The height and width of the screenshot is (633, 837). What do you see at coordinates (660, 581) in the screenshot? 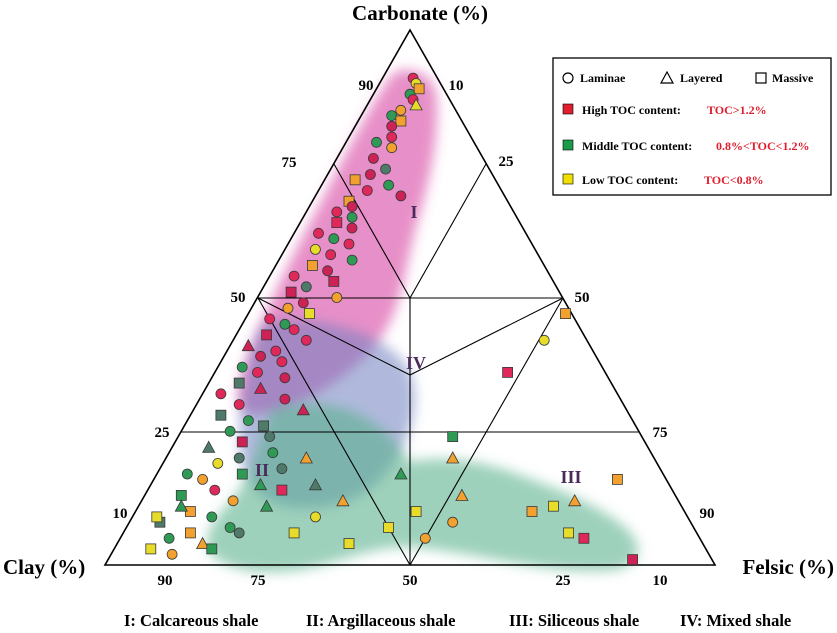
I see `tick-bottom-10: 10` at bounding box center [660, 581].